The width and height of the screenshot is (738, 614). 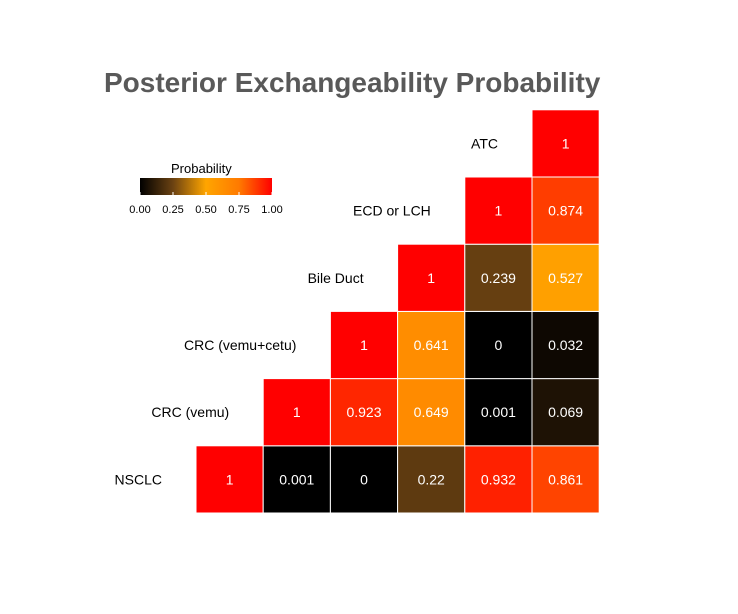 What do you see at coordinates (352, 82) in the screenshot?
I see `chart-title: Posterior Exchangeability Probability` at bounding box center [352, 82].